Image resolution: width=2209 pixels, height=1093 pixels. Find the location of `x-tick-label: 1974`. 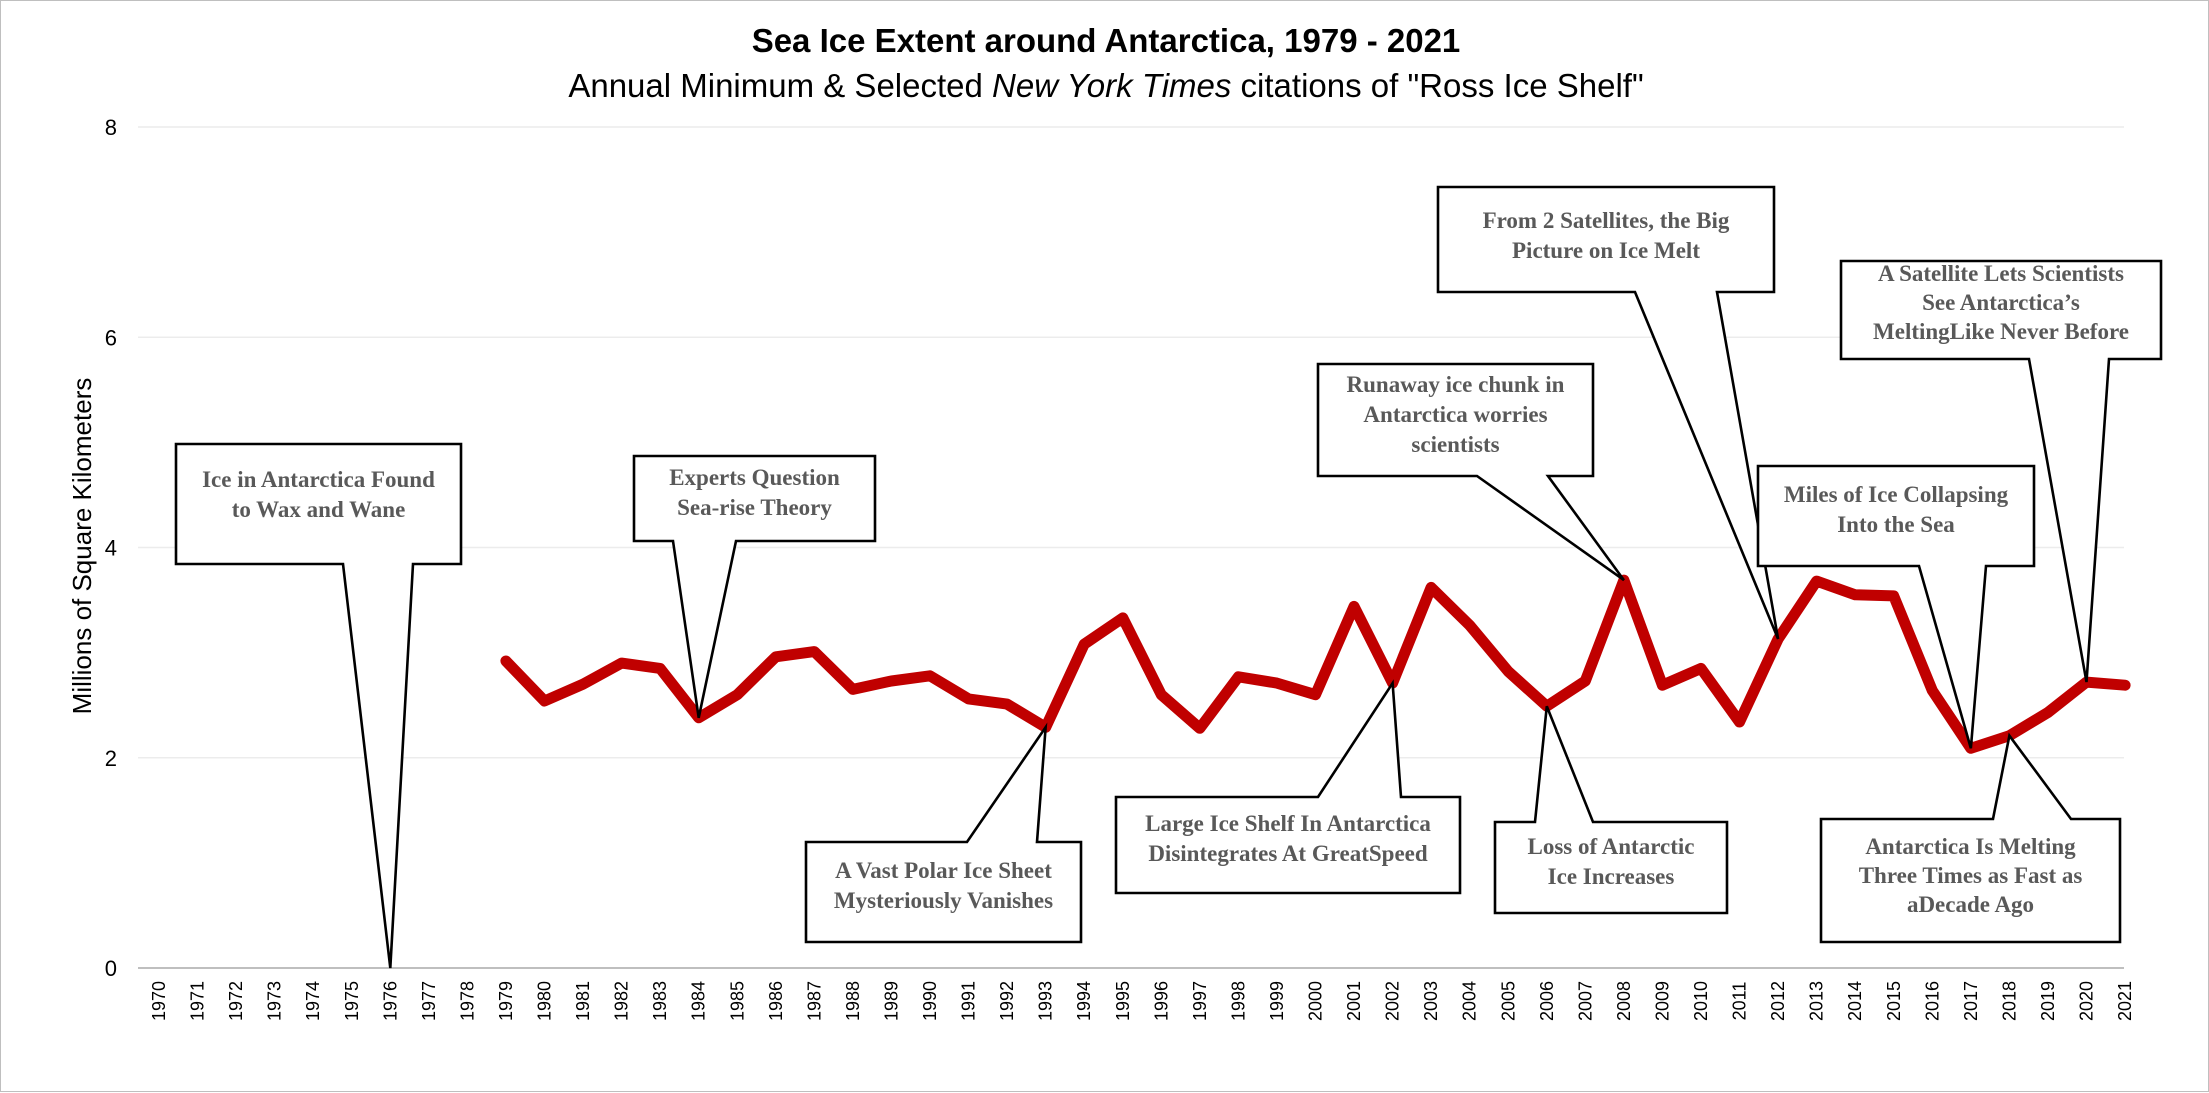

x-tick-label: 1974 is located at coordinates (313, 1001).